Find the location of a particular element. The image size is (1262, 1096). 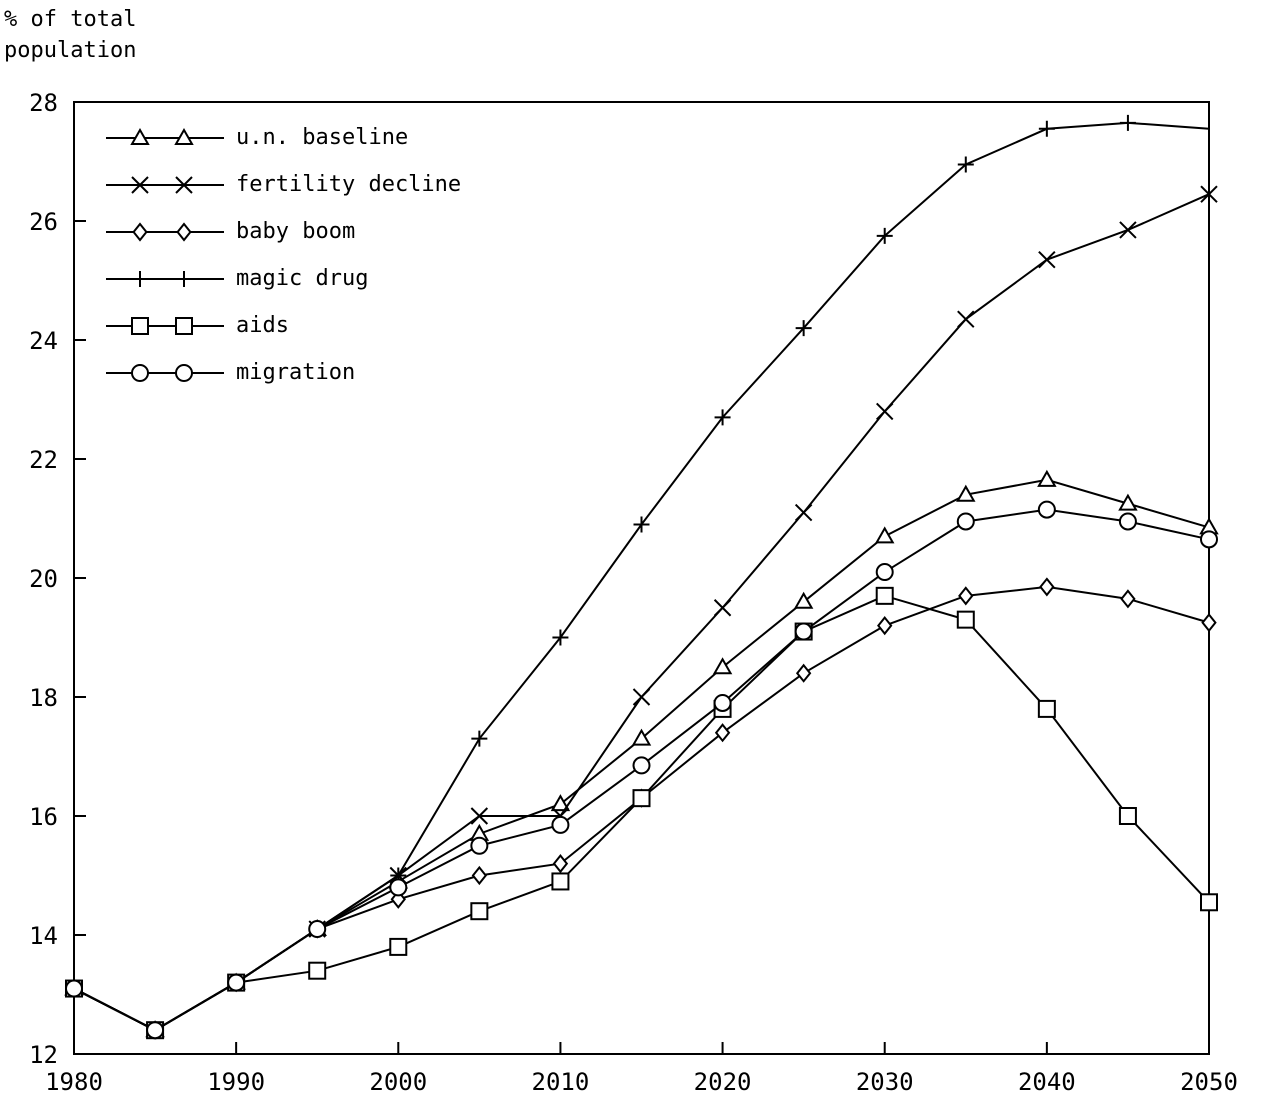

y-tick-label: 26 is located at coordinates (43, 222).